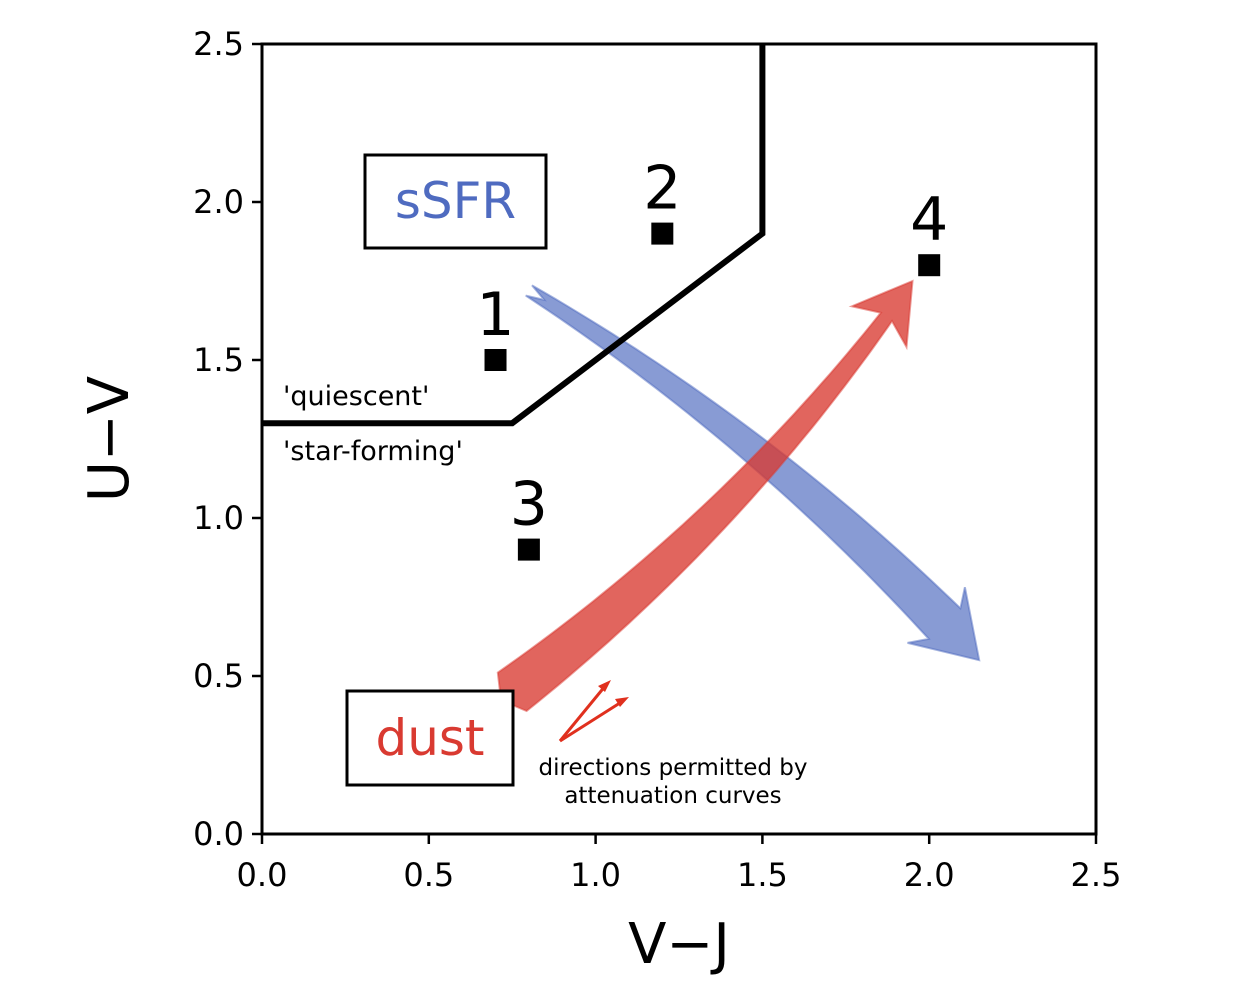 The width and height of the screenshot is (1244, 990). What do you see at coordinates (929, 220) in the screenshot?
I see `data-point-label: 4` at bounding box center [929, 220].